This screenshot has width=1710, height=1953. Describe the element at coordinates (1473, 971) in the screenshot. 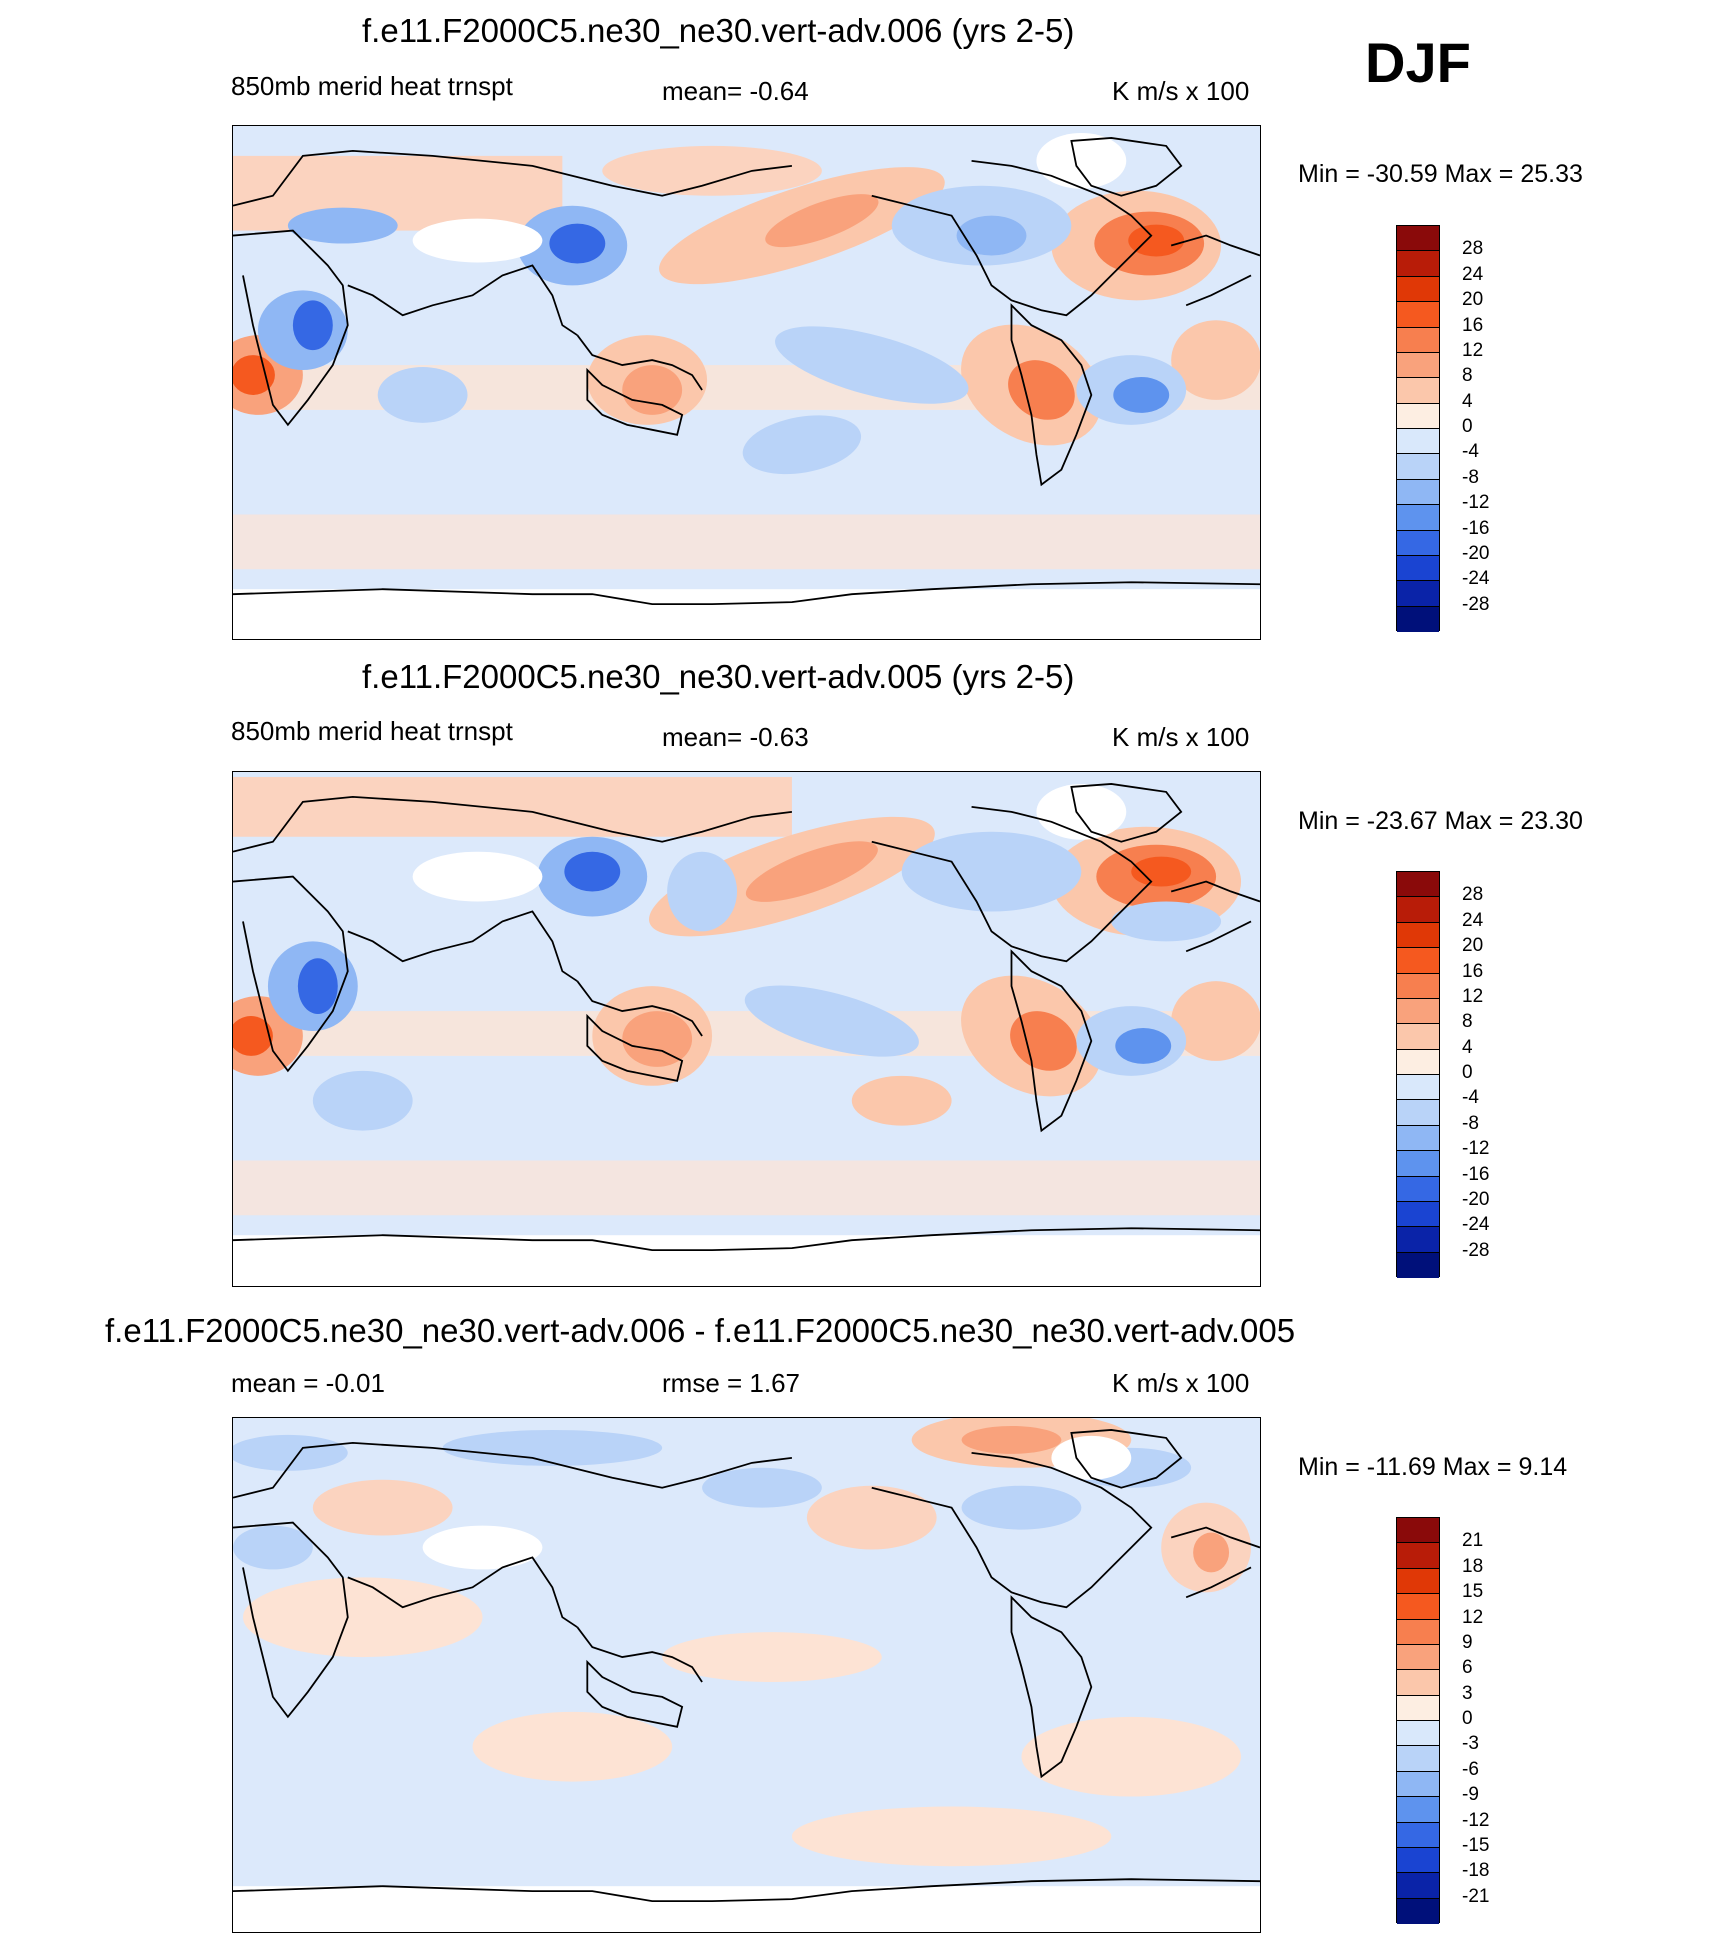

I see `colorbar-tick-label: 16` at that location.